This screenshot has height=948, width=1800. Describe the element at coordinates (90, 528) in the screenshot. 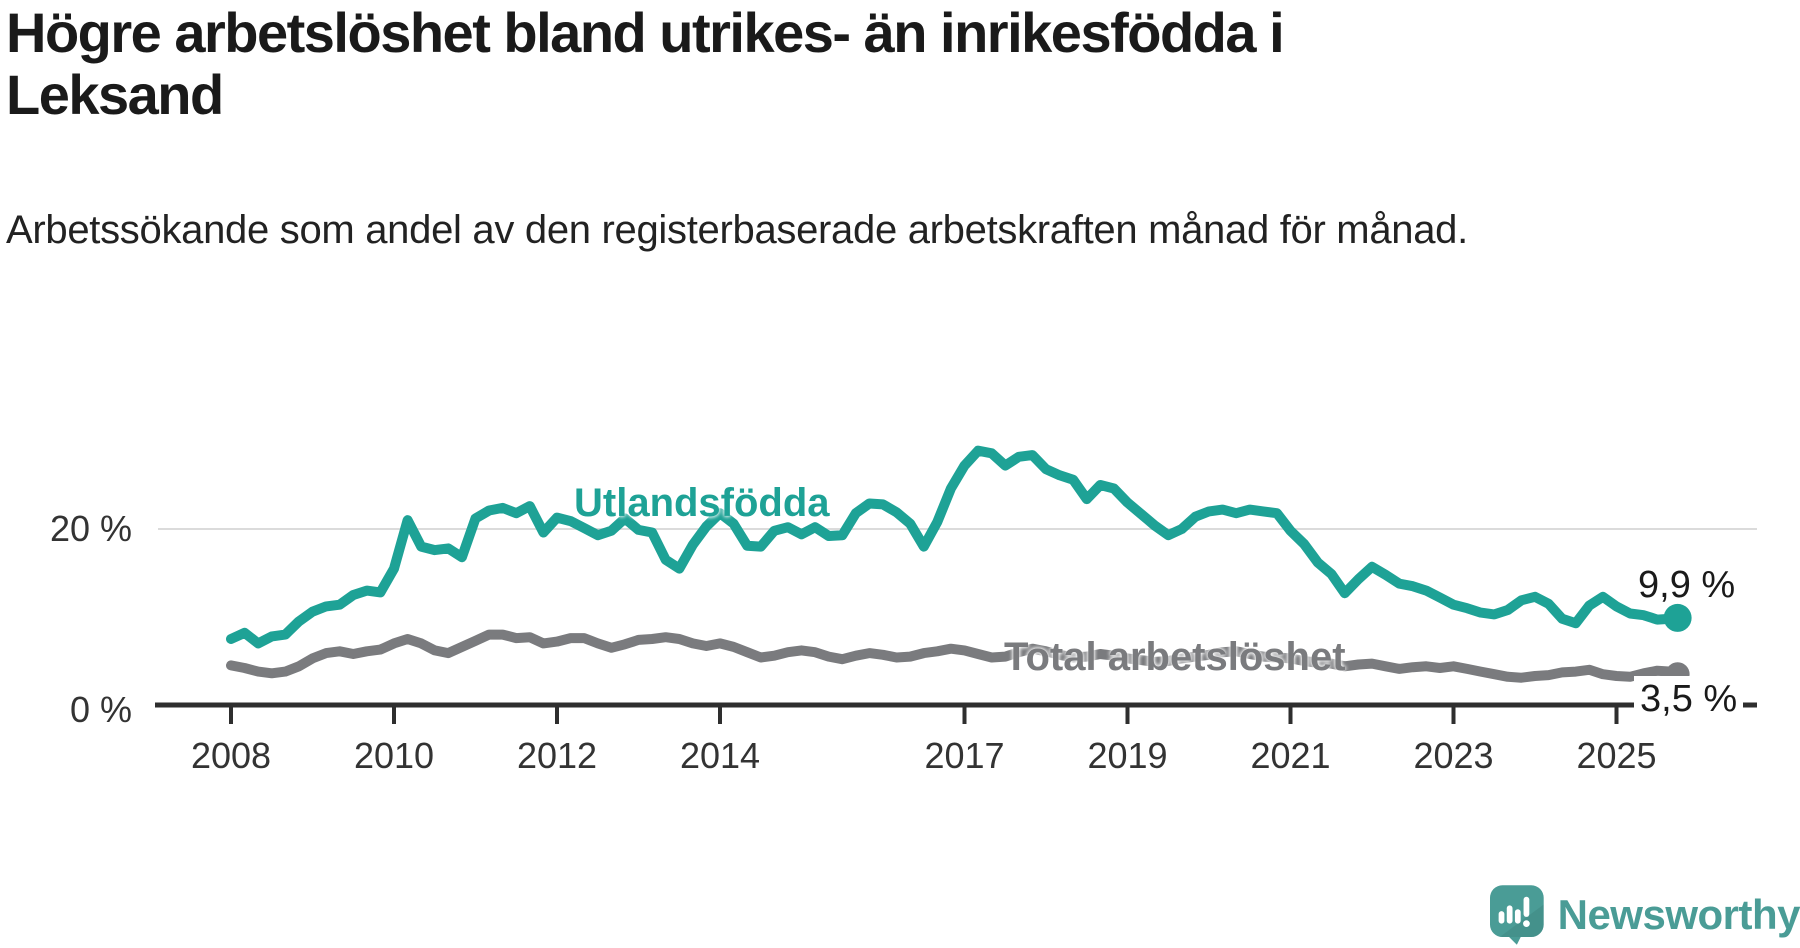

I see `y-axis-label-20: 20 %` at that location.